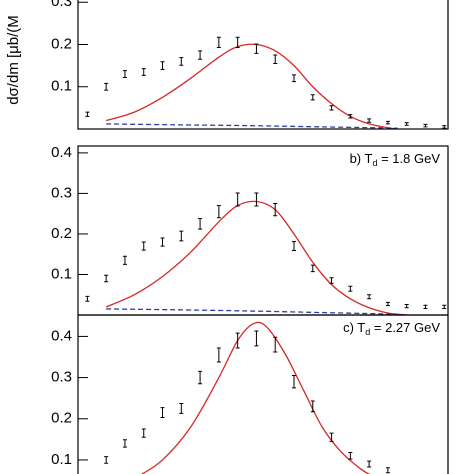  Describe the element at coordinates (354, 327) in the screenshot. I see `panel-label-part: c) T` at that location.